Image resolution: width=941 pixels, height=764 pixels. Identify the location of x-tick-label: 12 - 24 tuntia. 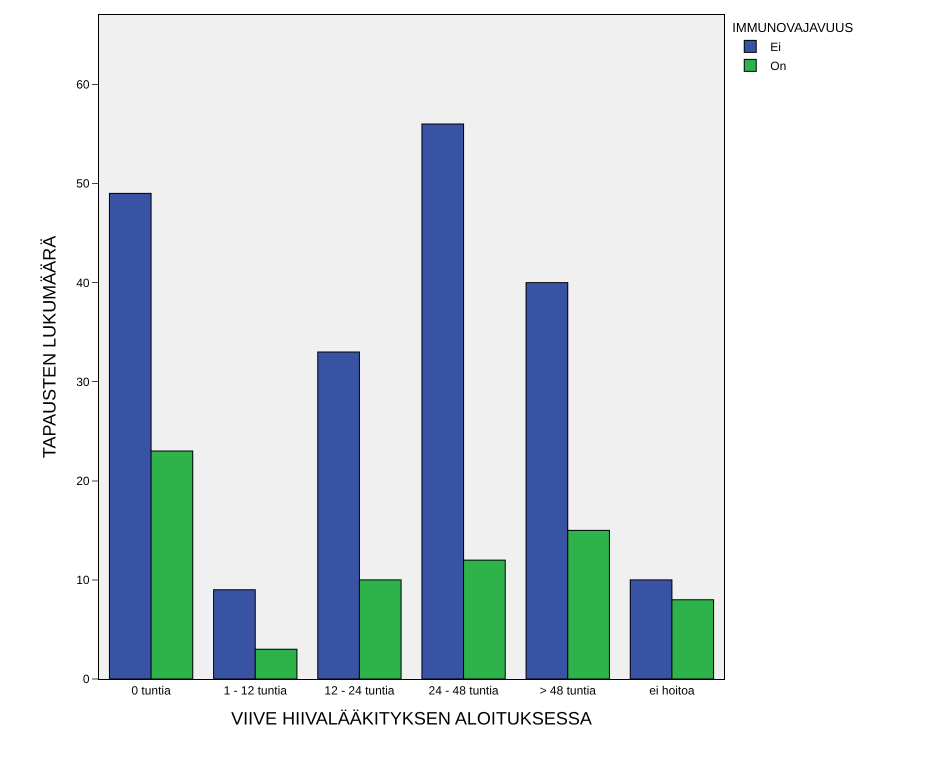
(359, 690).